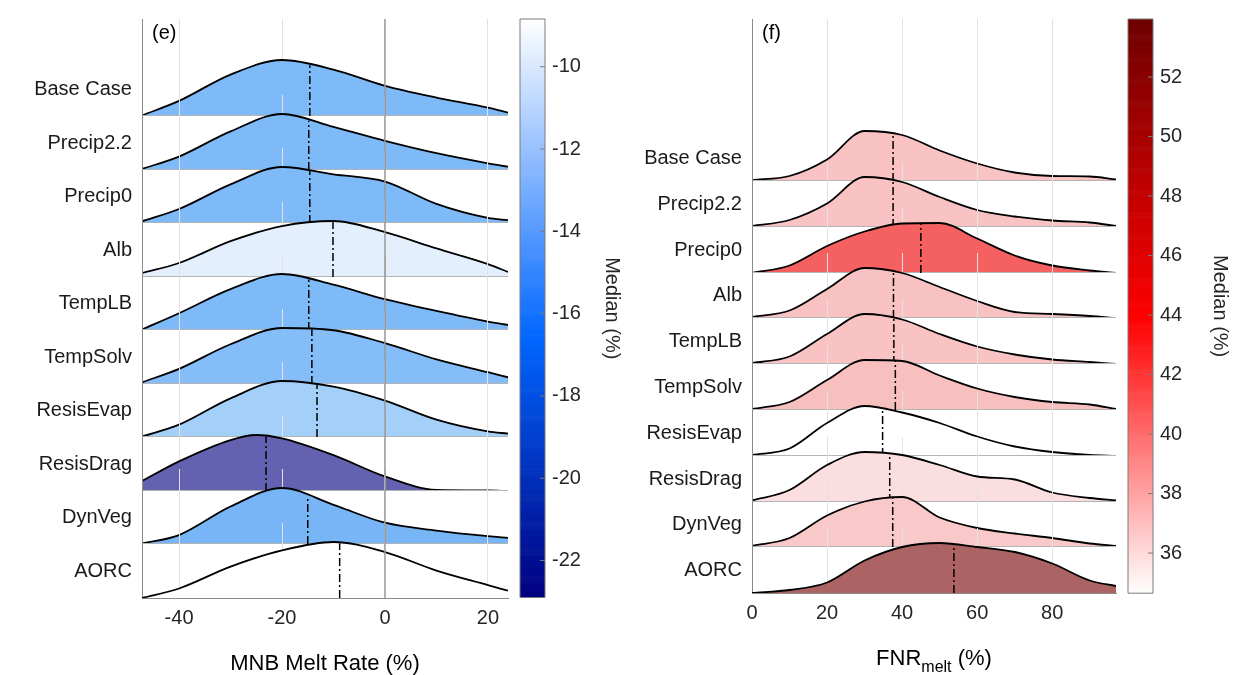 The image size is (1239, 675). Describe the element at coordinates (1171, 551) in the screenshot. I see `color-bar-label: 36` at that location.